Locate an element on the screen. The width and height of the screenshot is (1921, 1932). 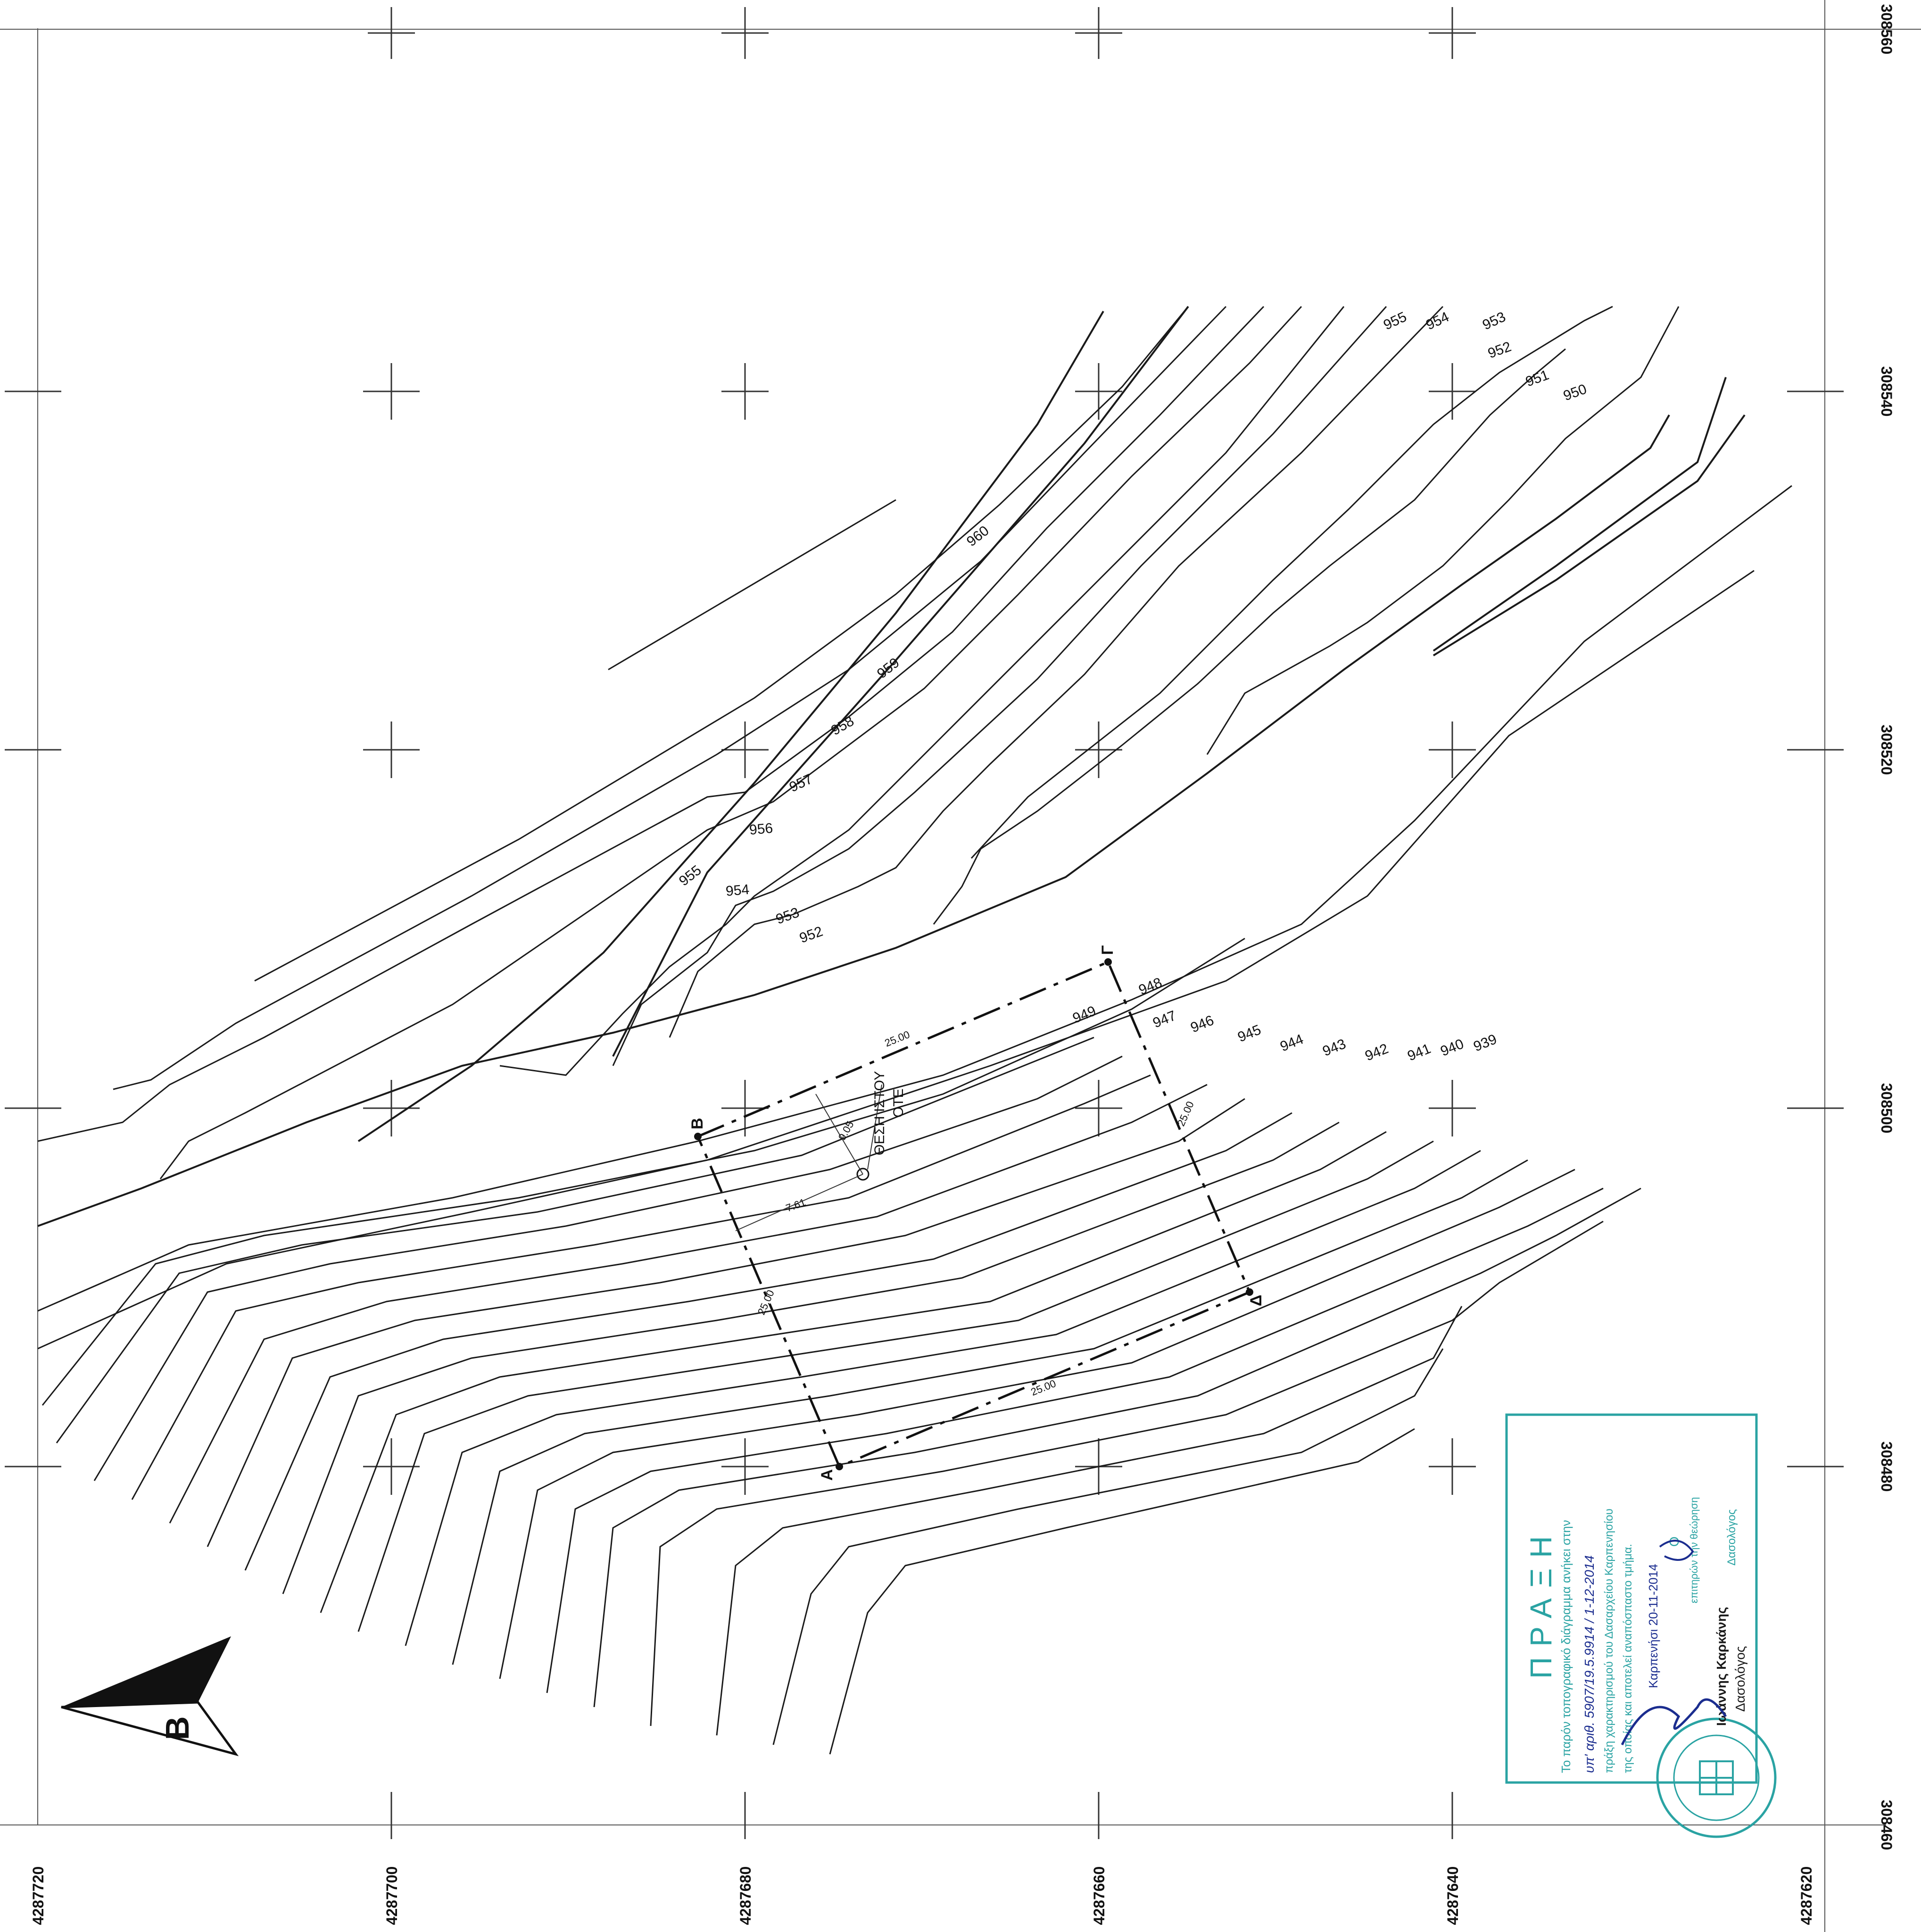
north-arrow-letter: Β is located at coordinates (177, 1728).